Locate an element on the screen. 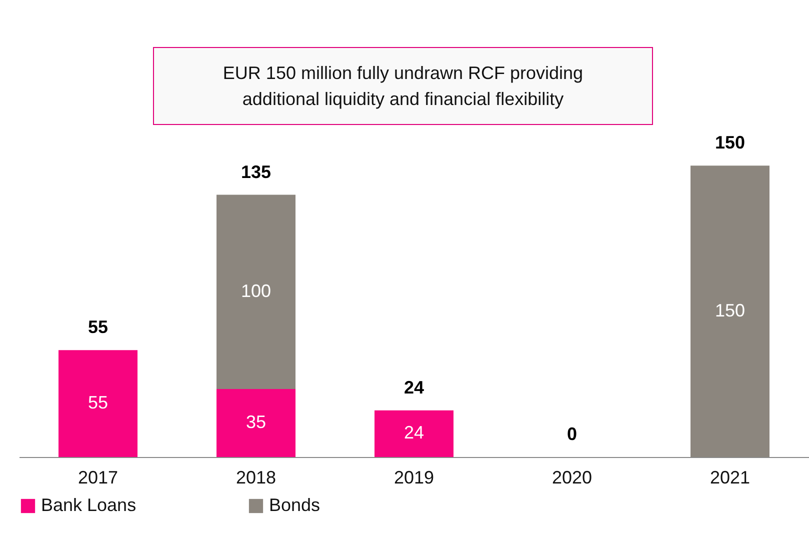 The image size is (809, 537). x-tick-label: 2020 is located at coordinates (572, 478).